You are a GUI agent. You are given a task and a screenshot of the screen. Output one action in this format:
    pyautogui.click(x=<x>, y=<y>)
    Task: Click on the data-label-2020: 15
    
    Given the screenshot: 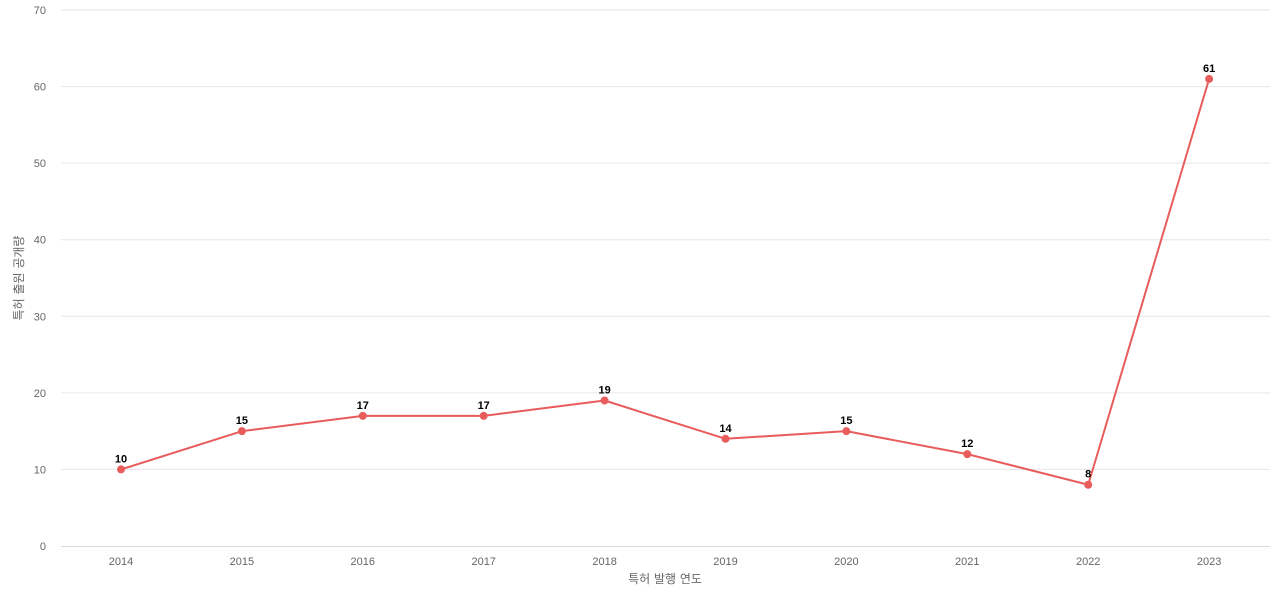 What is the action you would take?
    pyautogui.click(x=846, y=421)
    